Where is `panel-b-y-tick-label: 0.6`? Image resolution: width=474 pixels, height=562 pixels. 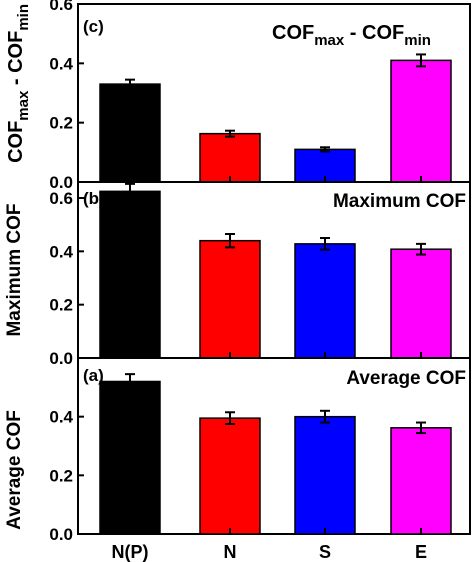 panel-b-y-tick-label: 0.6 is located at coordinates (61, 198).